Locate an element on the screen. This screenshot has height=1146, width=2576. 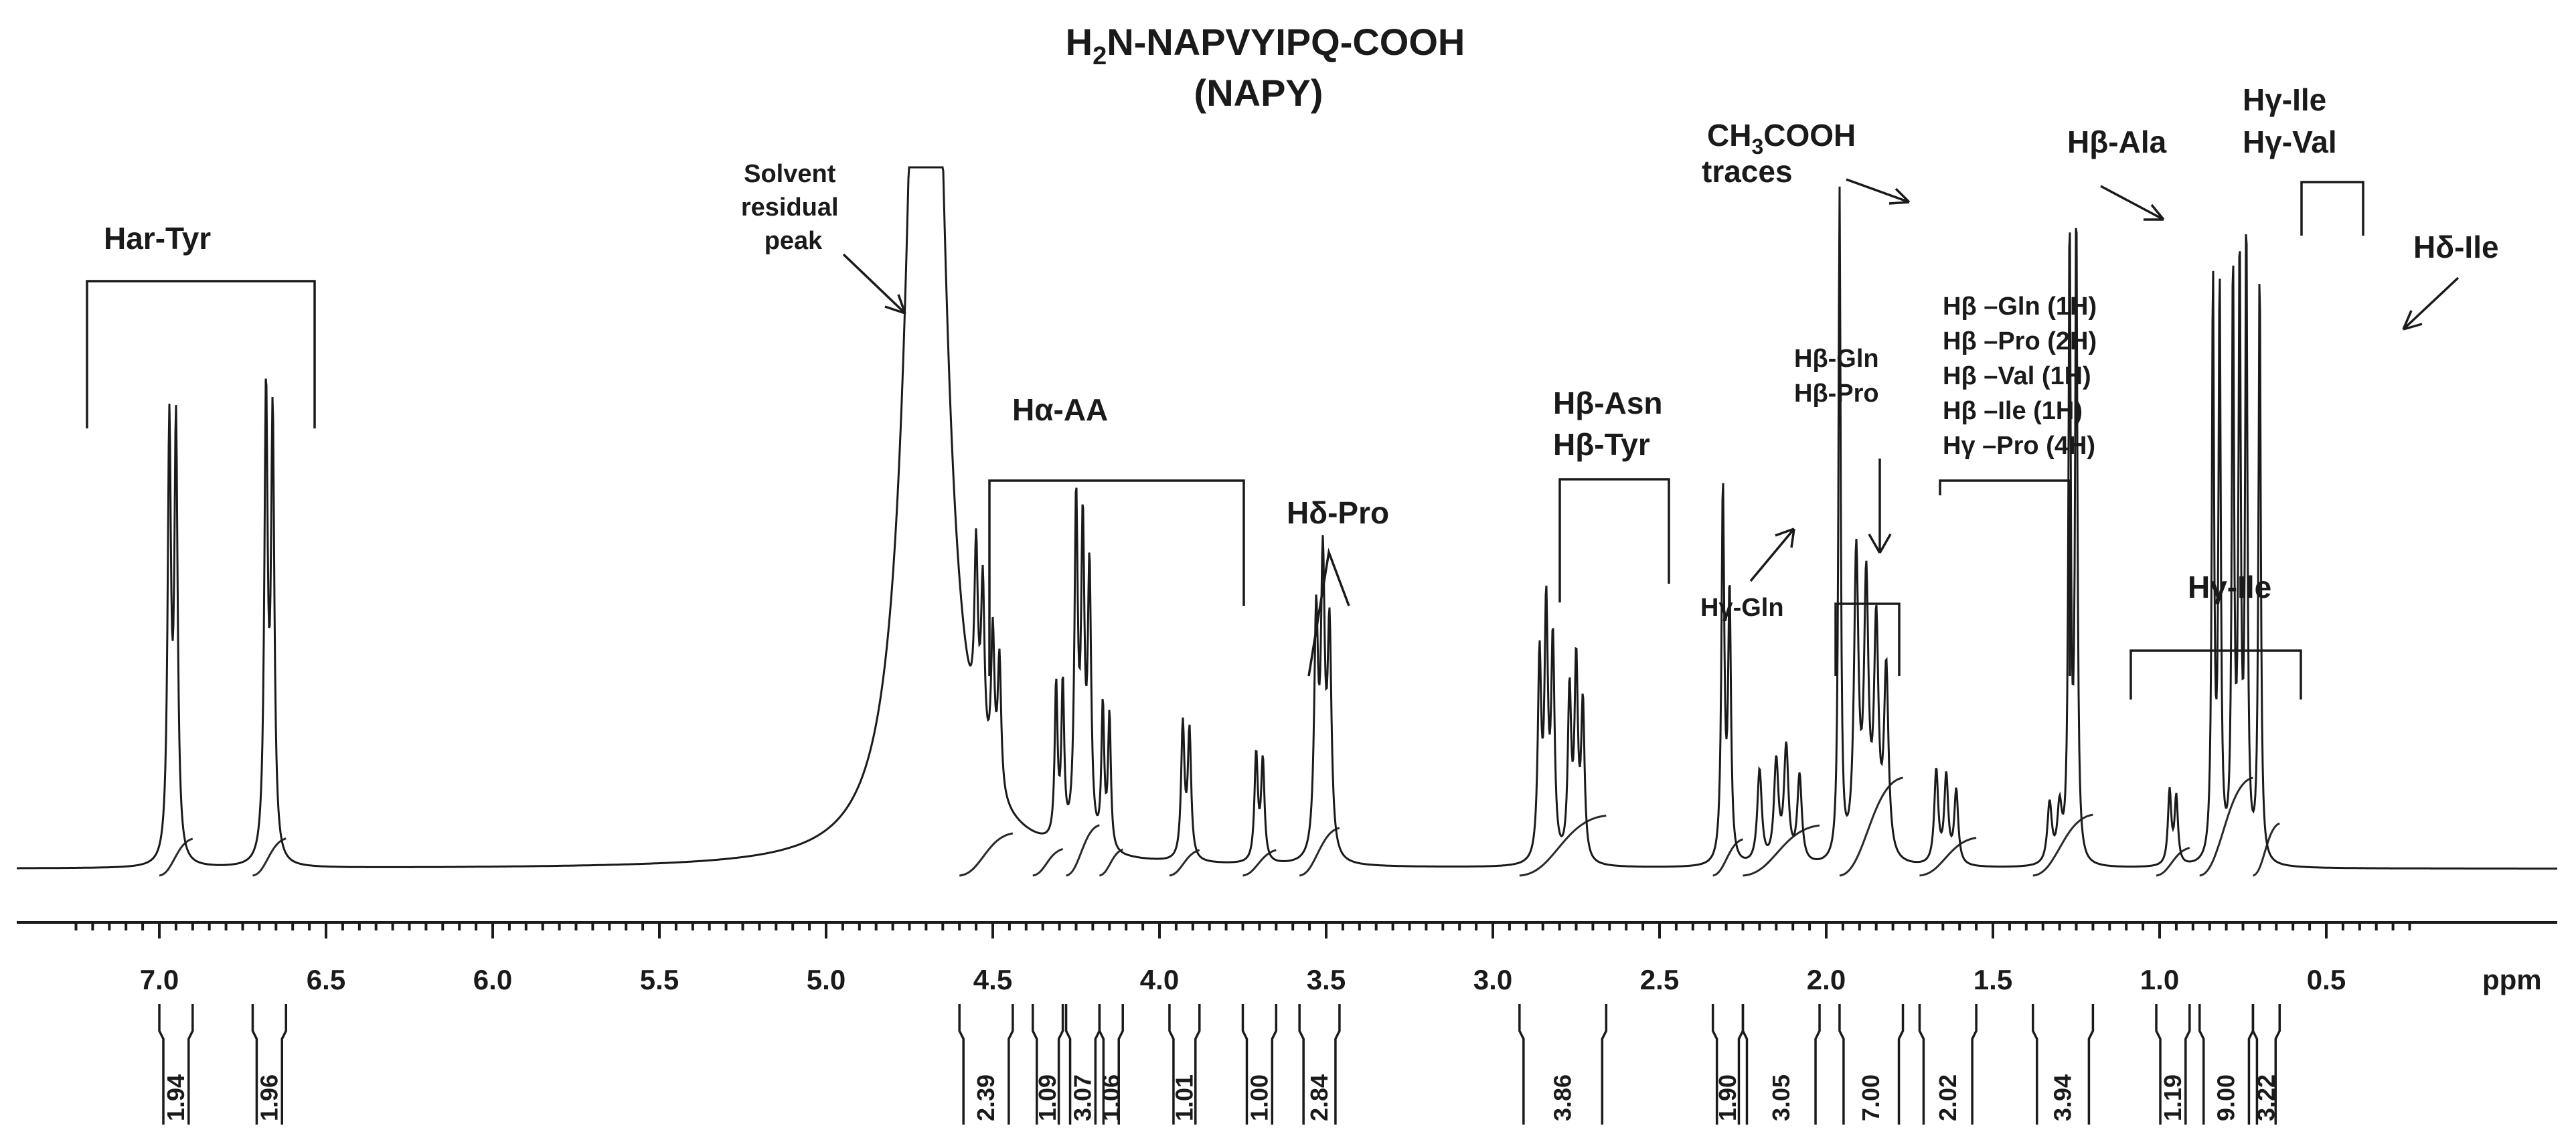
integral-value: 7.00 is located at coordinates (1871, 1097).